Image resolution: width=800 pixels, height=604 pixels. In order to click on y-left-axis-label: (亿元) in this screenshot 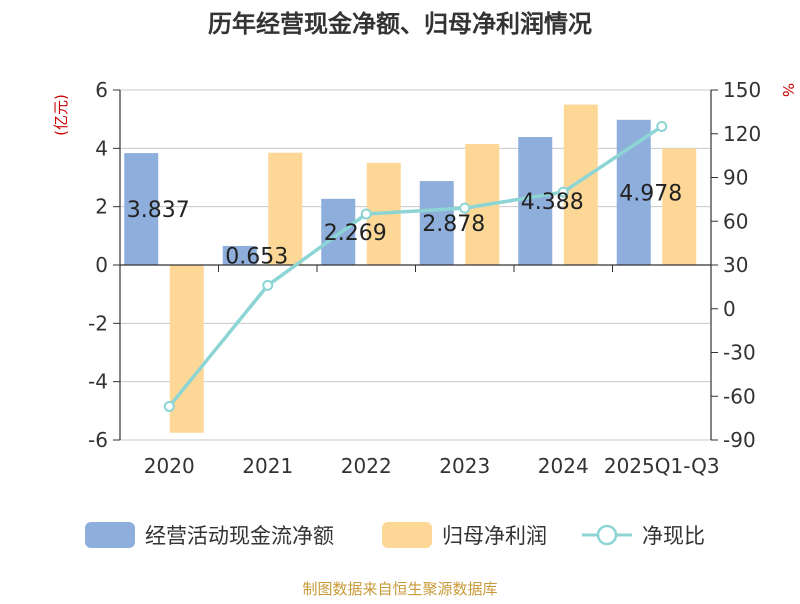, I will do `click(61, 115)`.